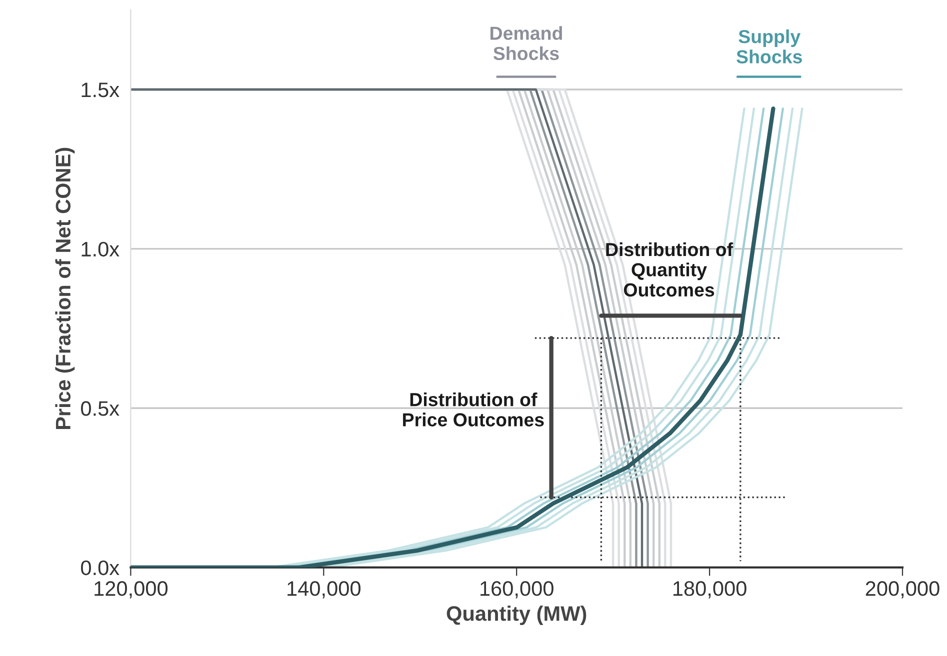  What do you see at coordinates (324, 589) in the screenshot?
I see `x-tick-label: 140,000` at bounding box center [324, 589].